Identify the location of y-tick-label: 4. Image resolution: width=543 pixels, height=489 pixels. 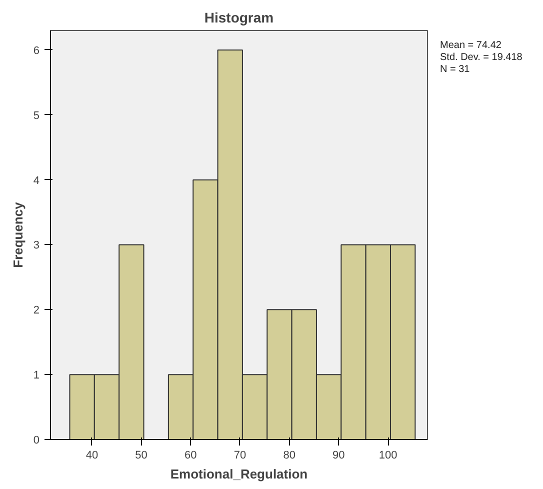
(36, 180).